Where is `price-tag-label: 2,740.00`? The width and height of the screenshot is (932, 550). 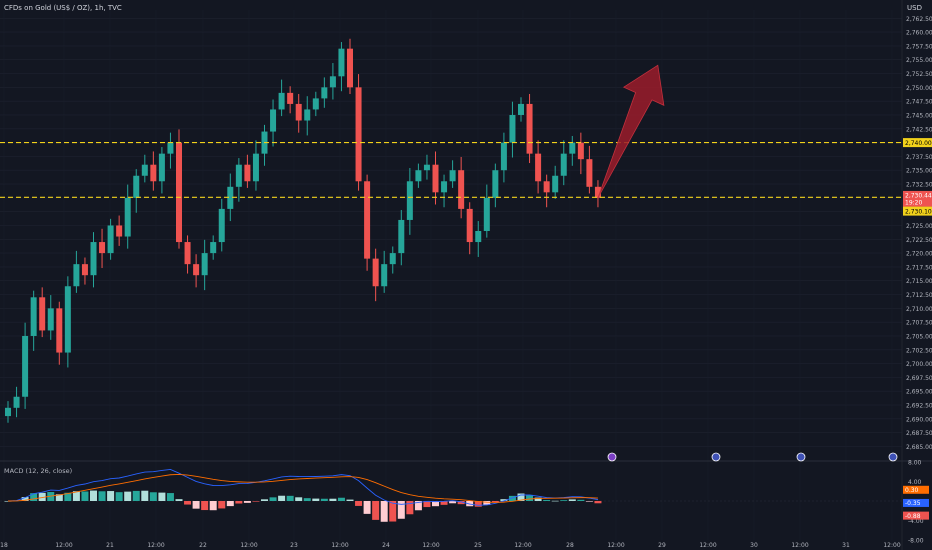
price-tag-label: 2,740.00 is located at coordinates (918, 143).